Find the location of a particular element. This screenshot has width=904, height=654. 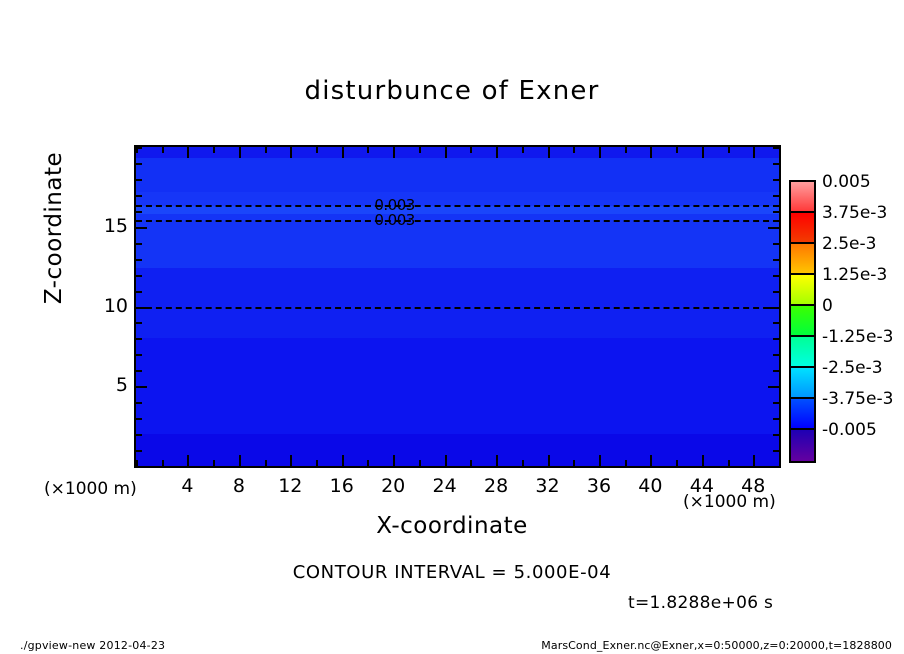

x-tick-label: 4 is located at coordinates (187, 486).